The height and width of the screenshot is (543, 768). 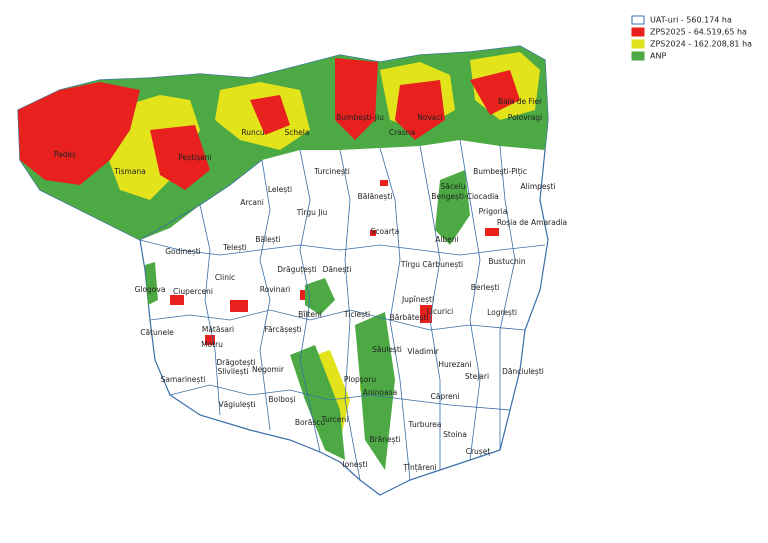 What do you see at coordinates (267, 239) in the screenshot?
I see `place-label: Bălești` at bounding box center [267, 239].